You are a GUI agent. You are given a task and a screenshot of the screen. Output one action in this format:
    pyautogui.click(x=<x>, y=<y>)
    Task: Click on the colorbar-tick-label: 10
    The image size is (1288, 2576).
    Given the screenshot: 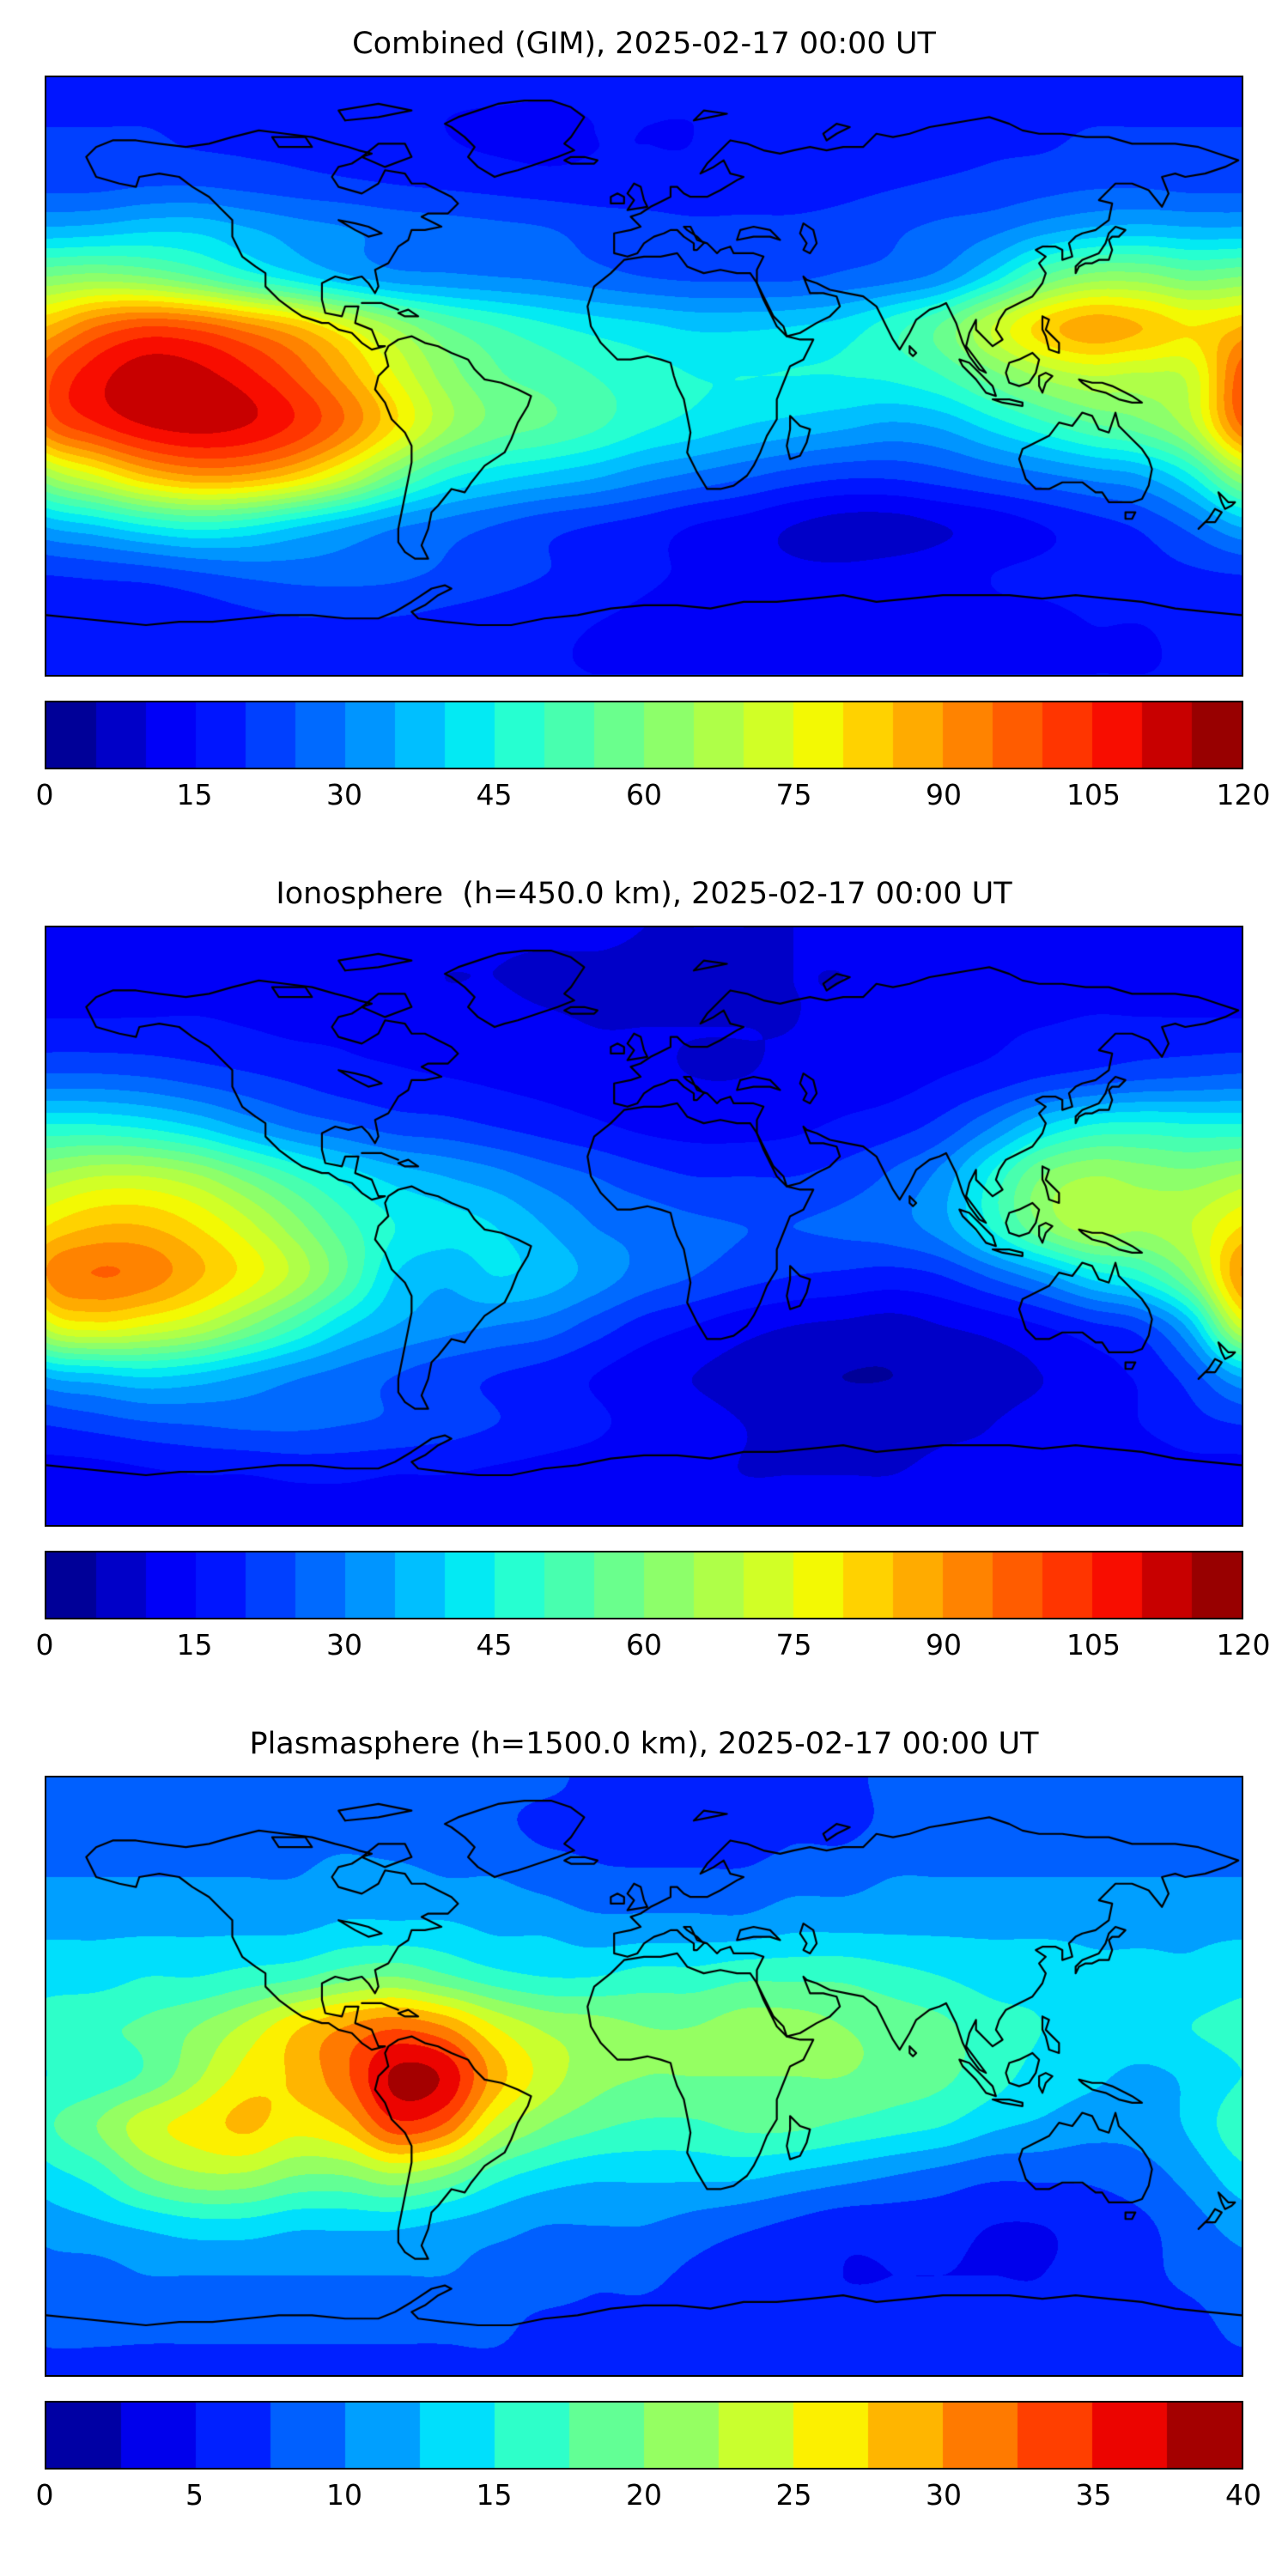 What is the action you would take?
    pyautogui.click(x=344, y=2495)
    